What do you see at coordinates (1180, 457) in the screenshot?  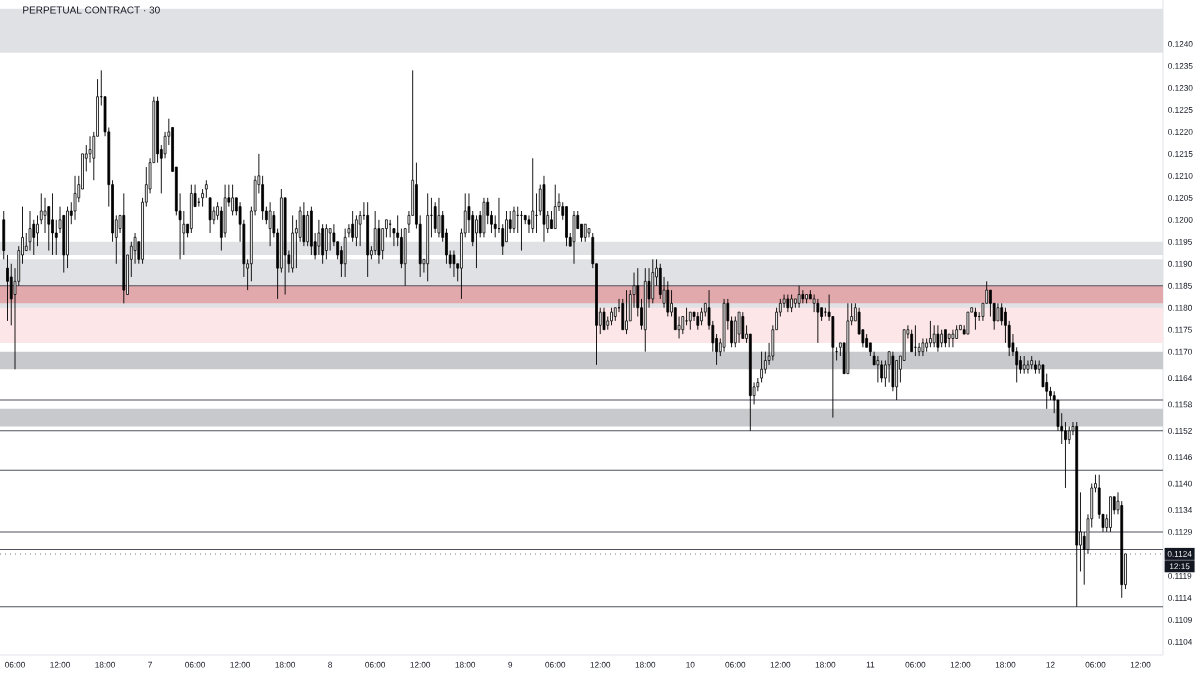 I see `y-tick-label: 0.1146` at bounding box center [1180, 457].